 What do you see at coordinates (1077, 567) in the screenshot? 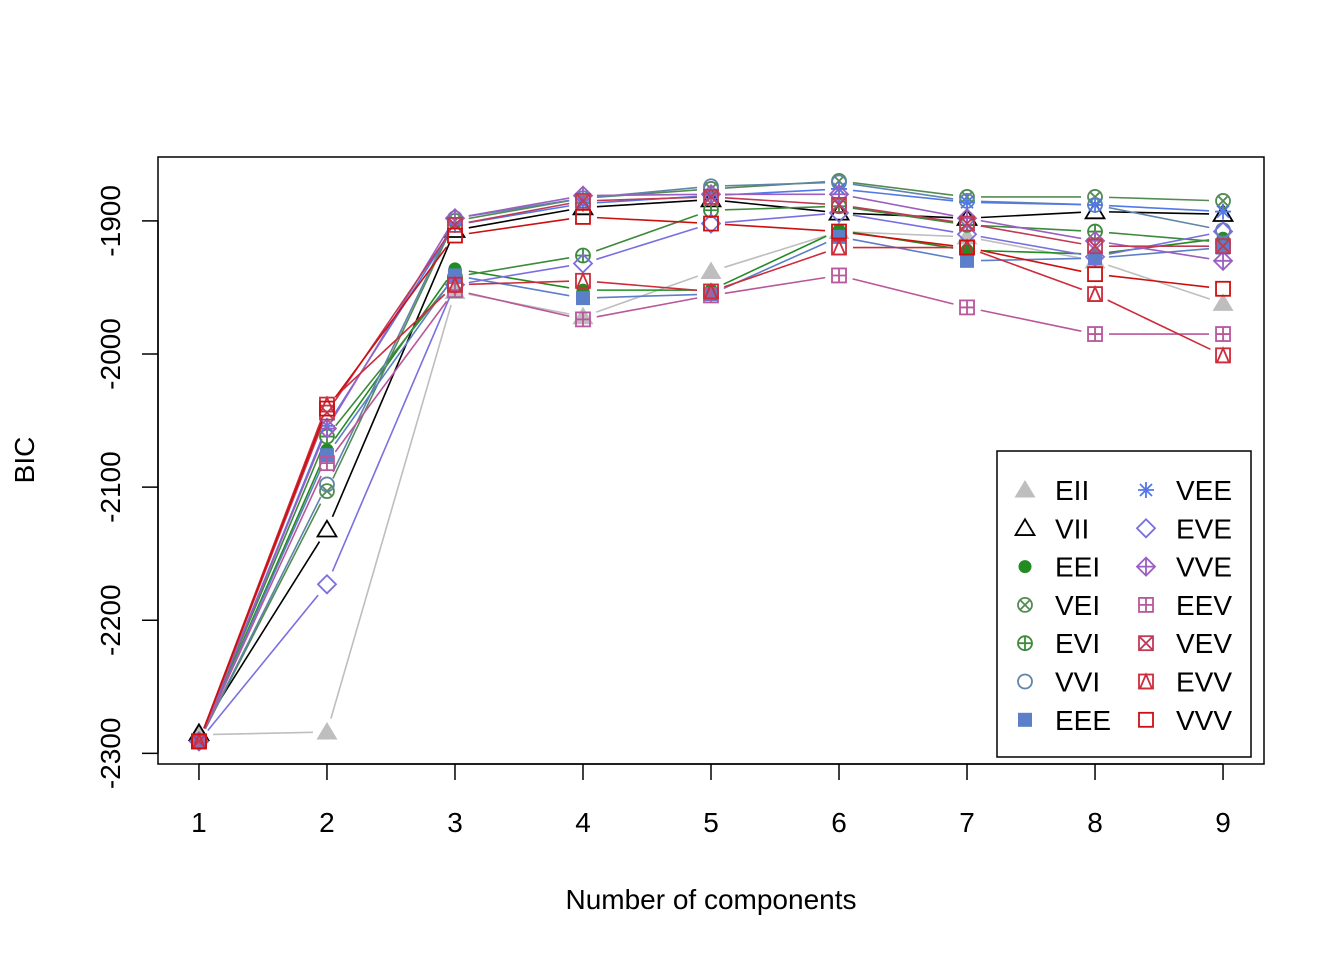
I see `legend-label: EEI` at bounding box center [1077, 567].